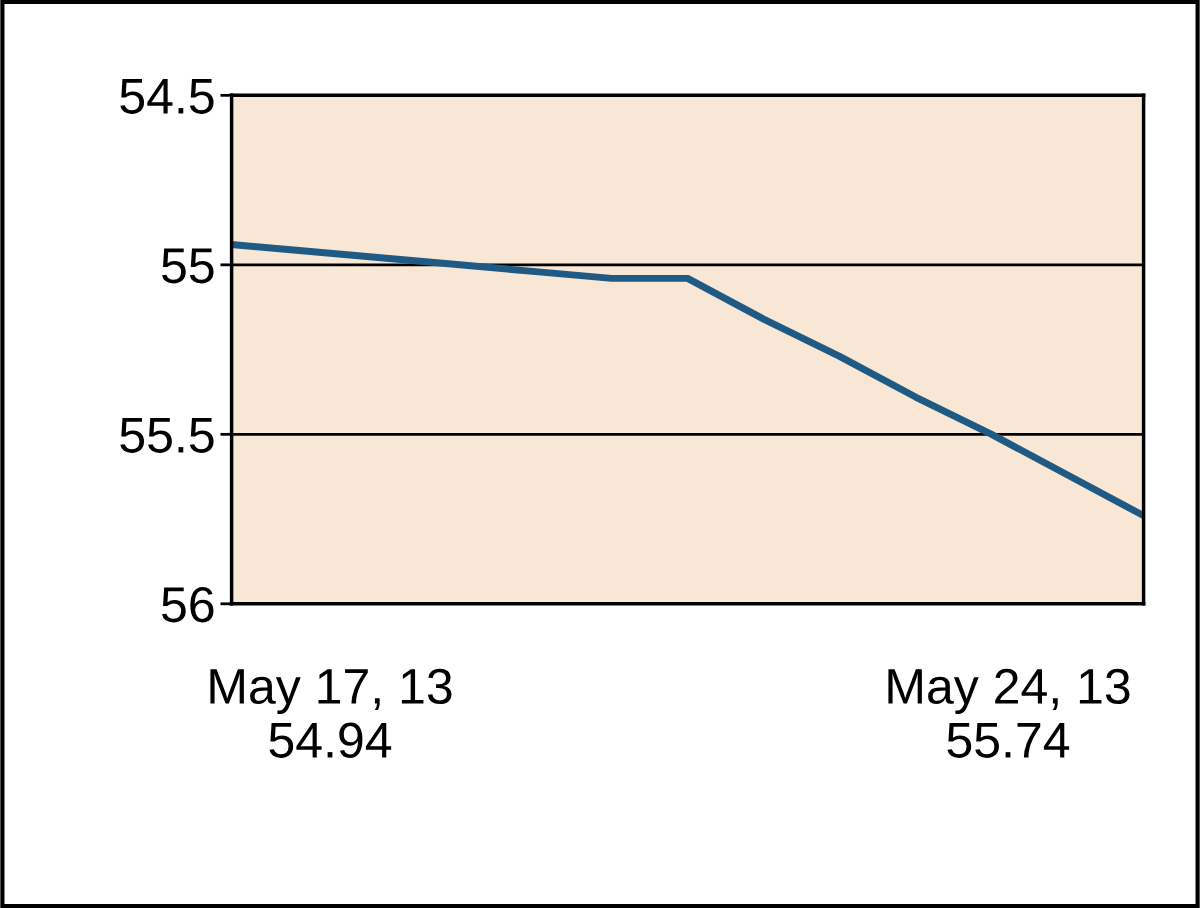 The width and height of the screenshot is (1200, 908). Describe the element at coordinates (167, 435) in the screenshot. I see `y-tick-label: 55.5` at that location.